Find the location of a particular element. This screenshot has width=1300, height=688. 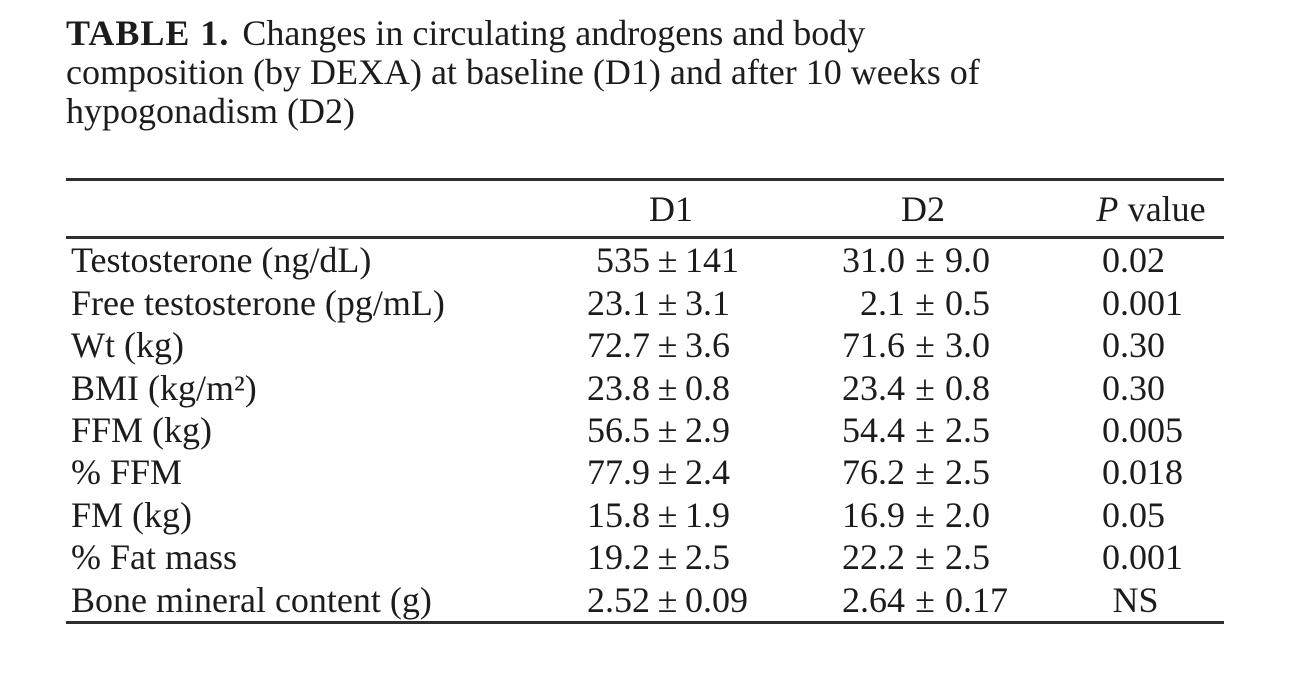

d2-sd: 9.0 is located at coordinates (967, 260).